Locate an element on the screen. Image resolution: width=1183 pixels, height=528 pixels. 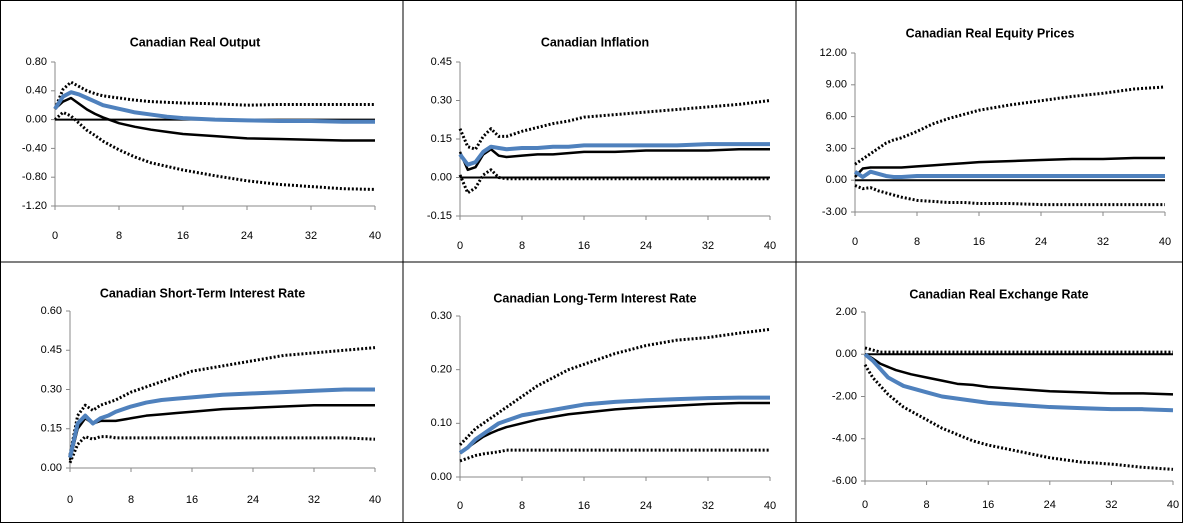
y-tick-label: 3.00 is located at coordinates (836, 148).